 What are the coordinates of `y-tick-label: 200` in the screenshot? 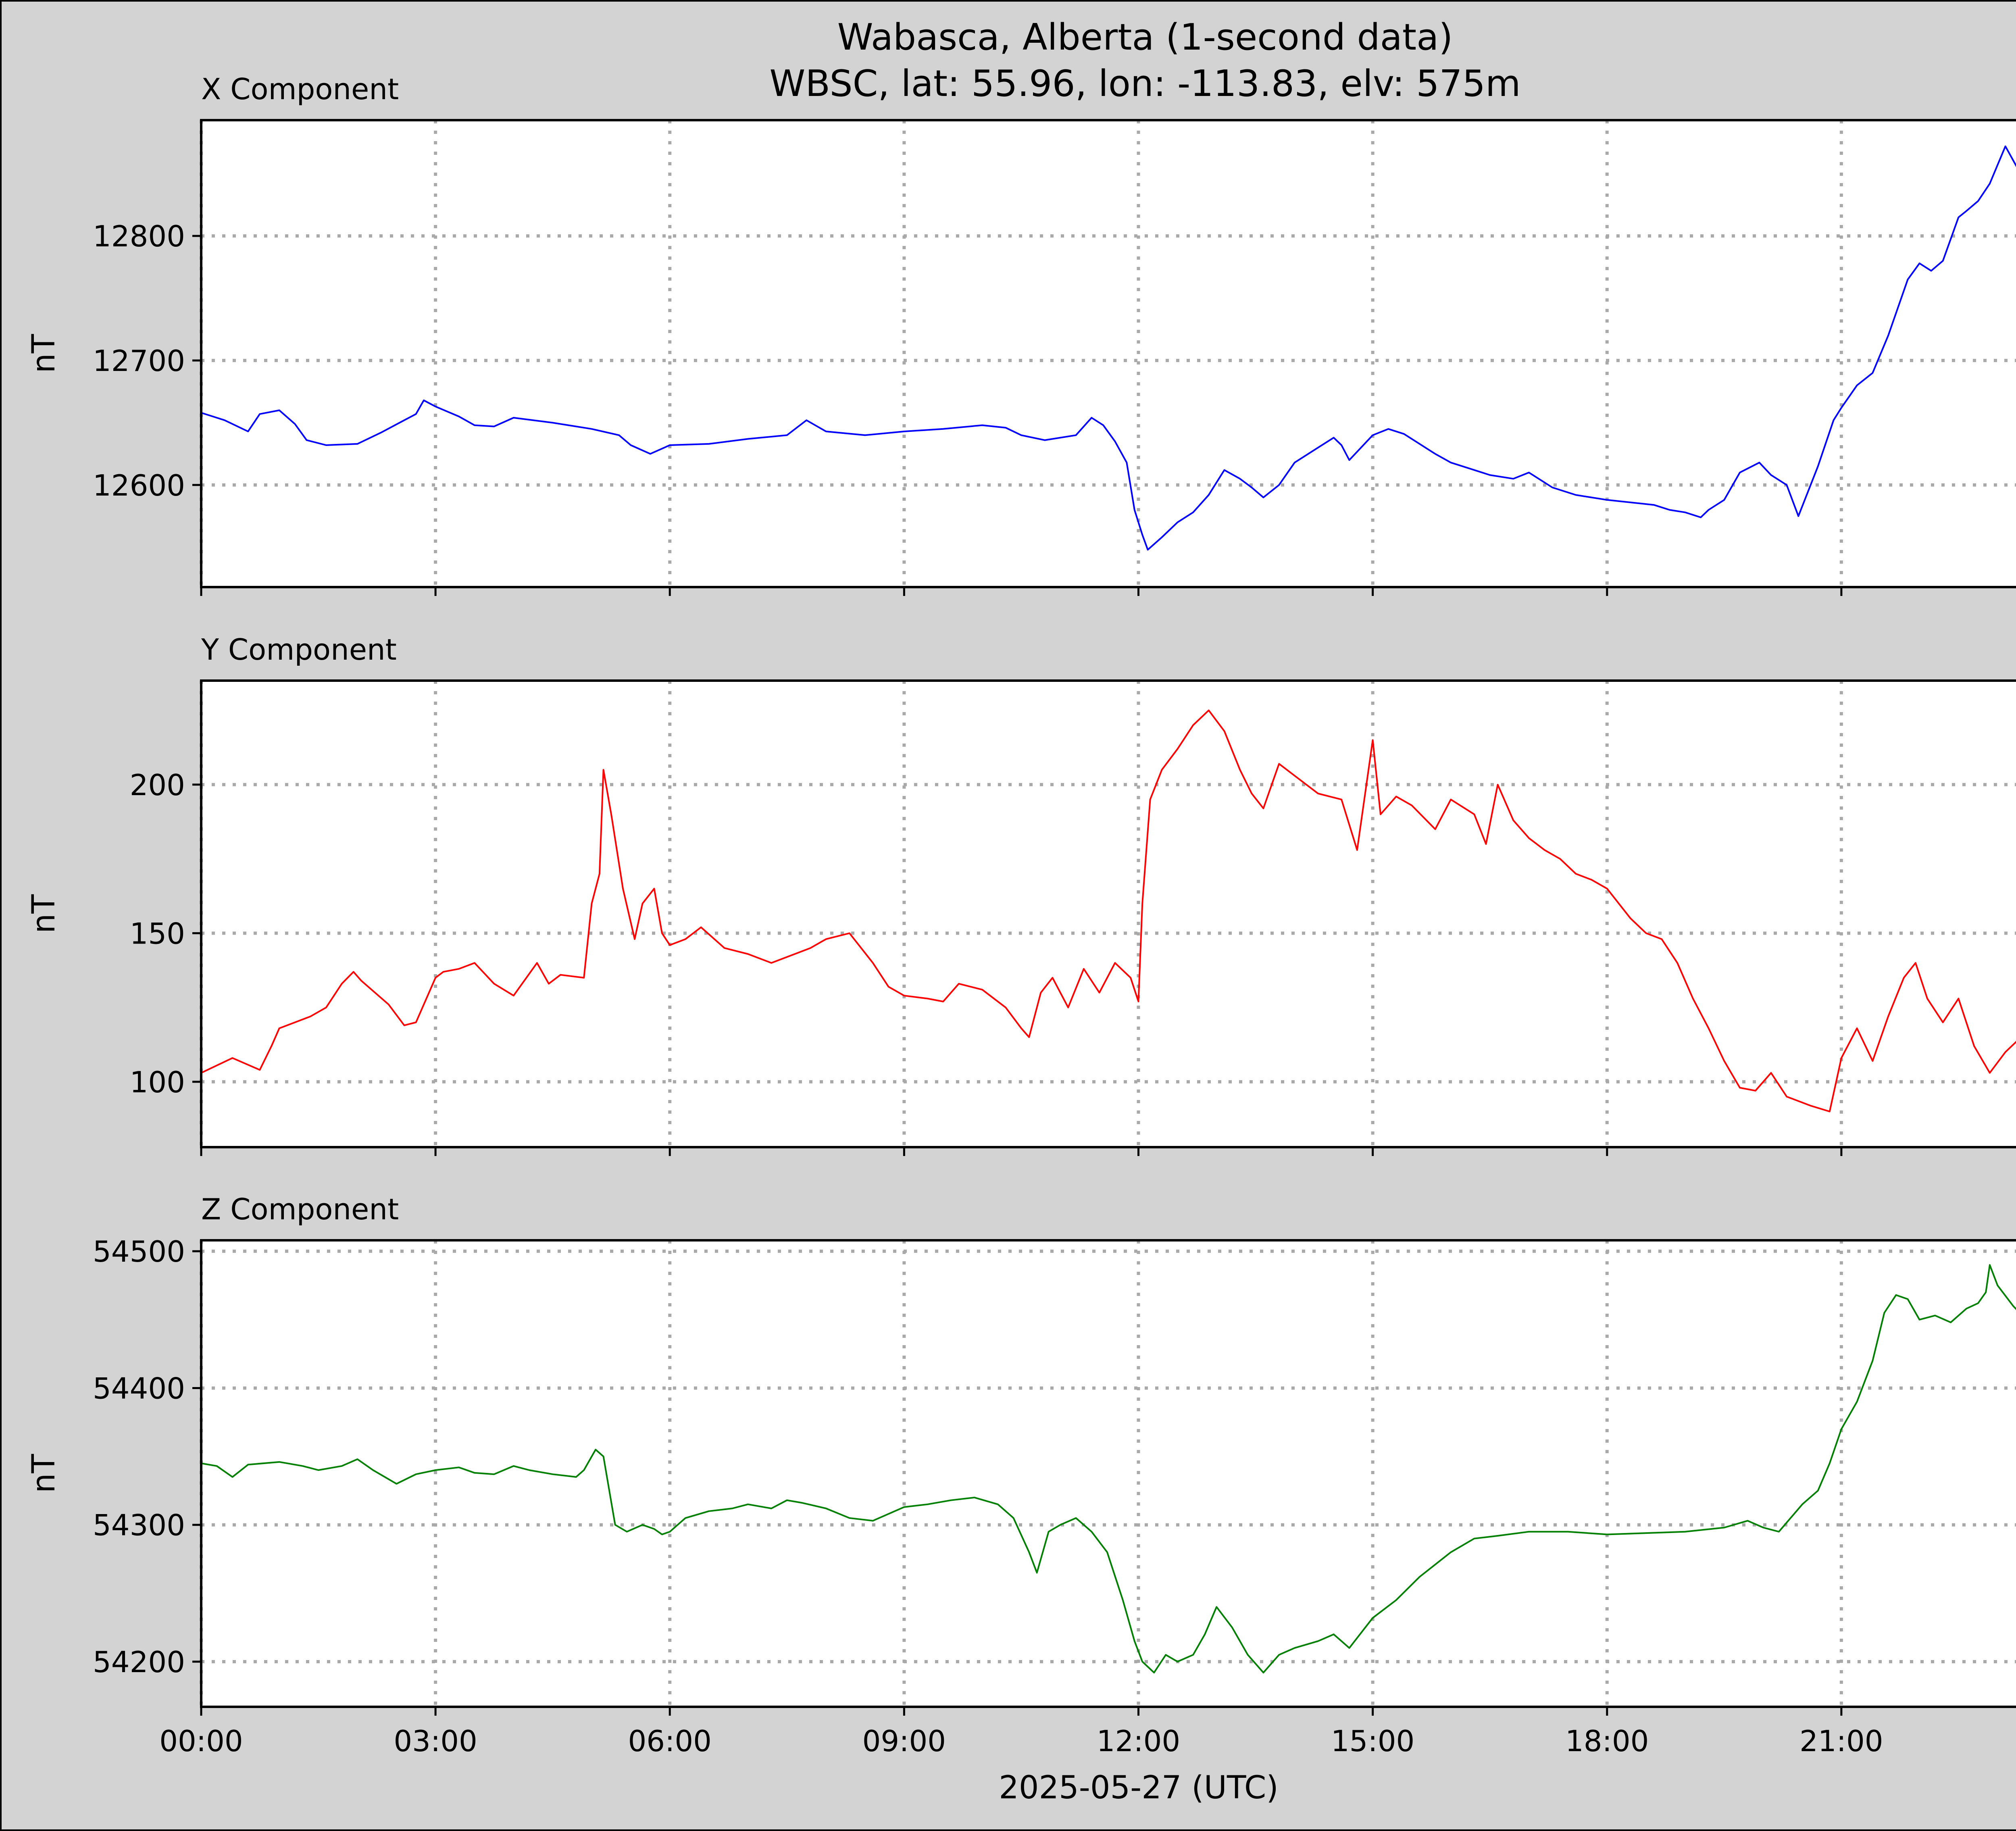 It's located at (157, 785).